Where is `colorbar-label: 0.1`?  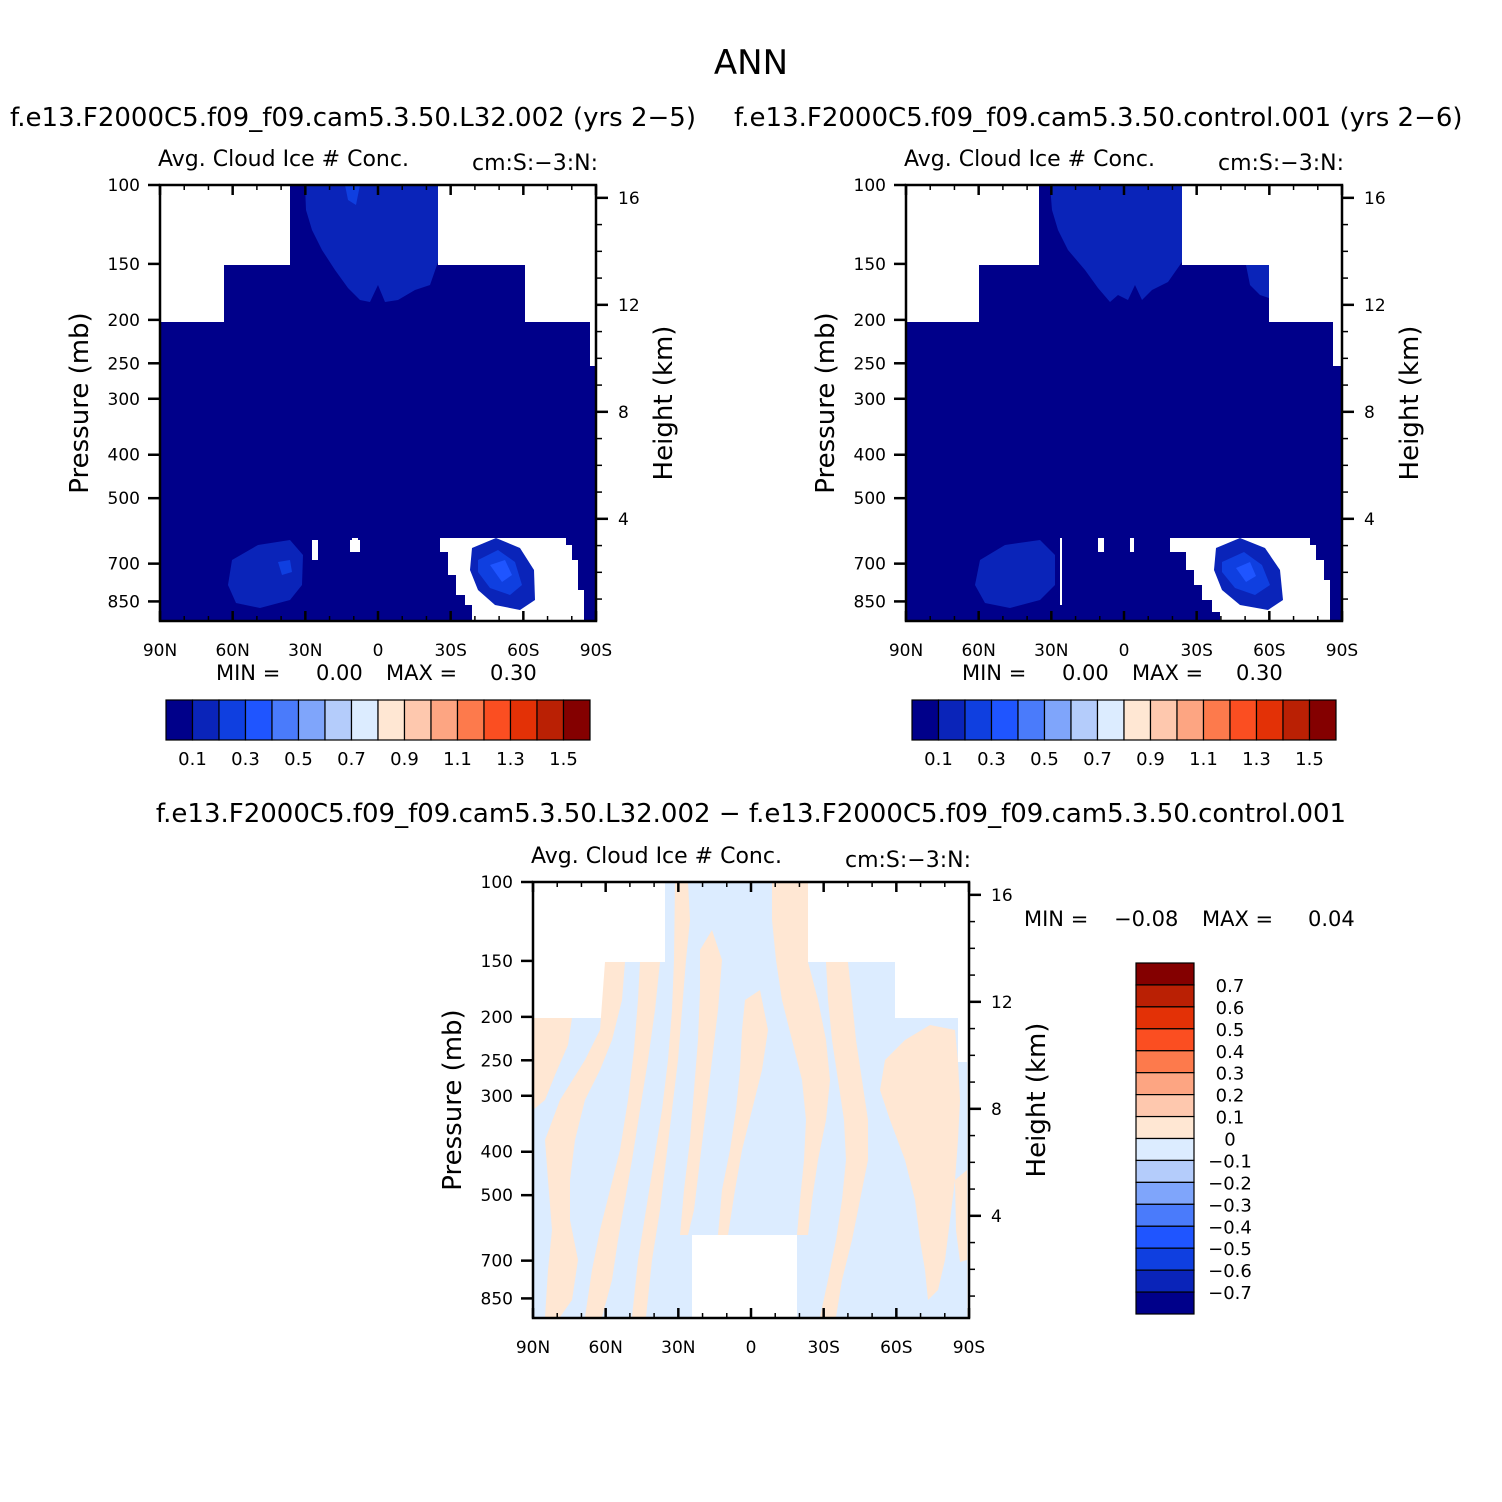 colorbar-label: 0.1 is located at coordinates (938, 759).